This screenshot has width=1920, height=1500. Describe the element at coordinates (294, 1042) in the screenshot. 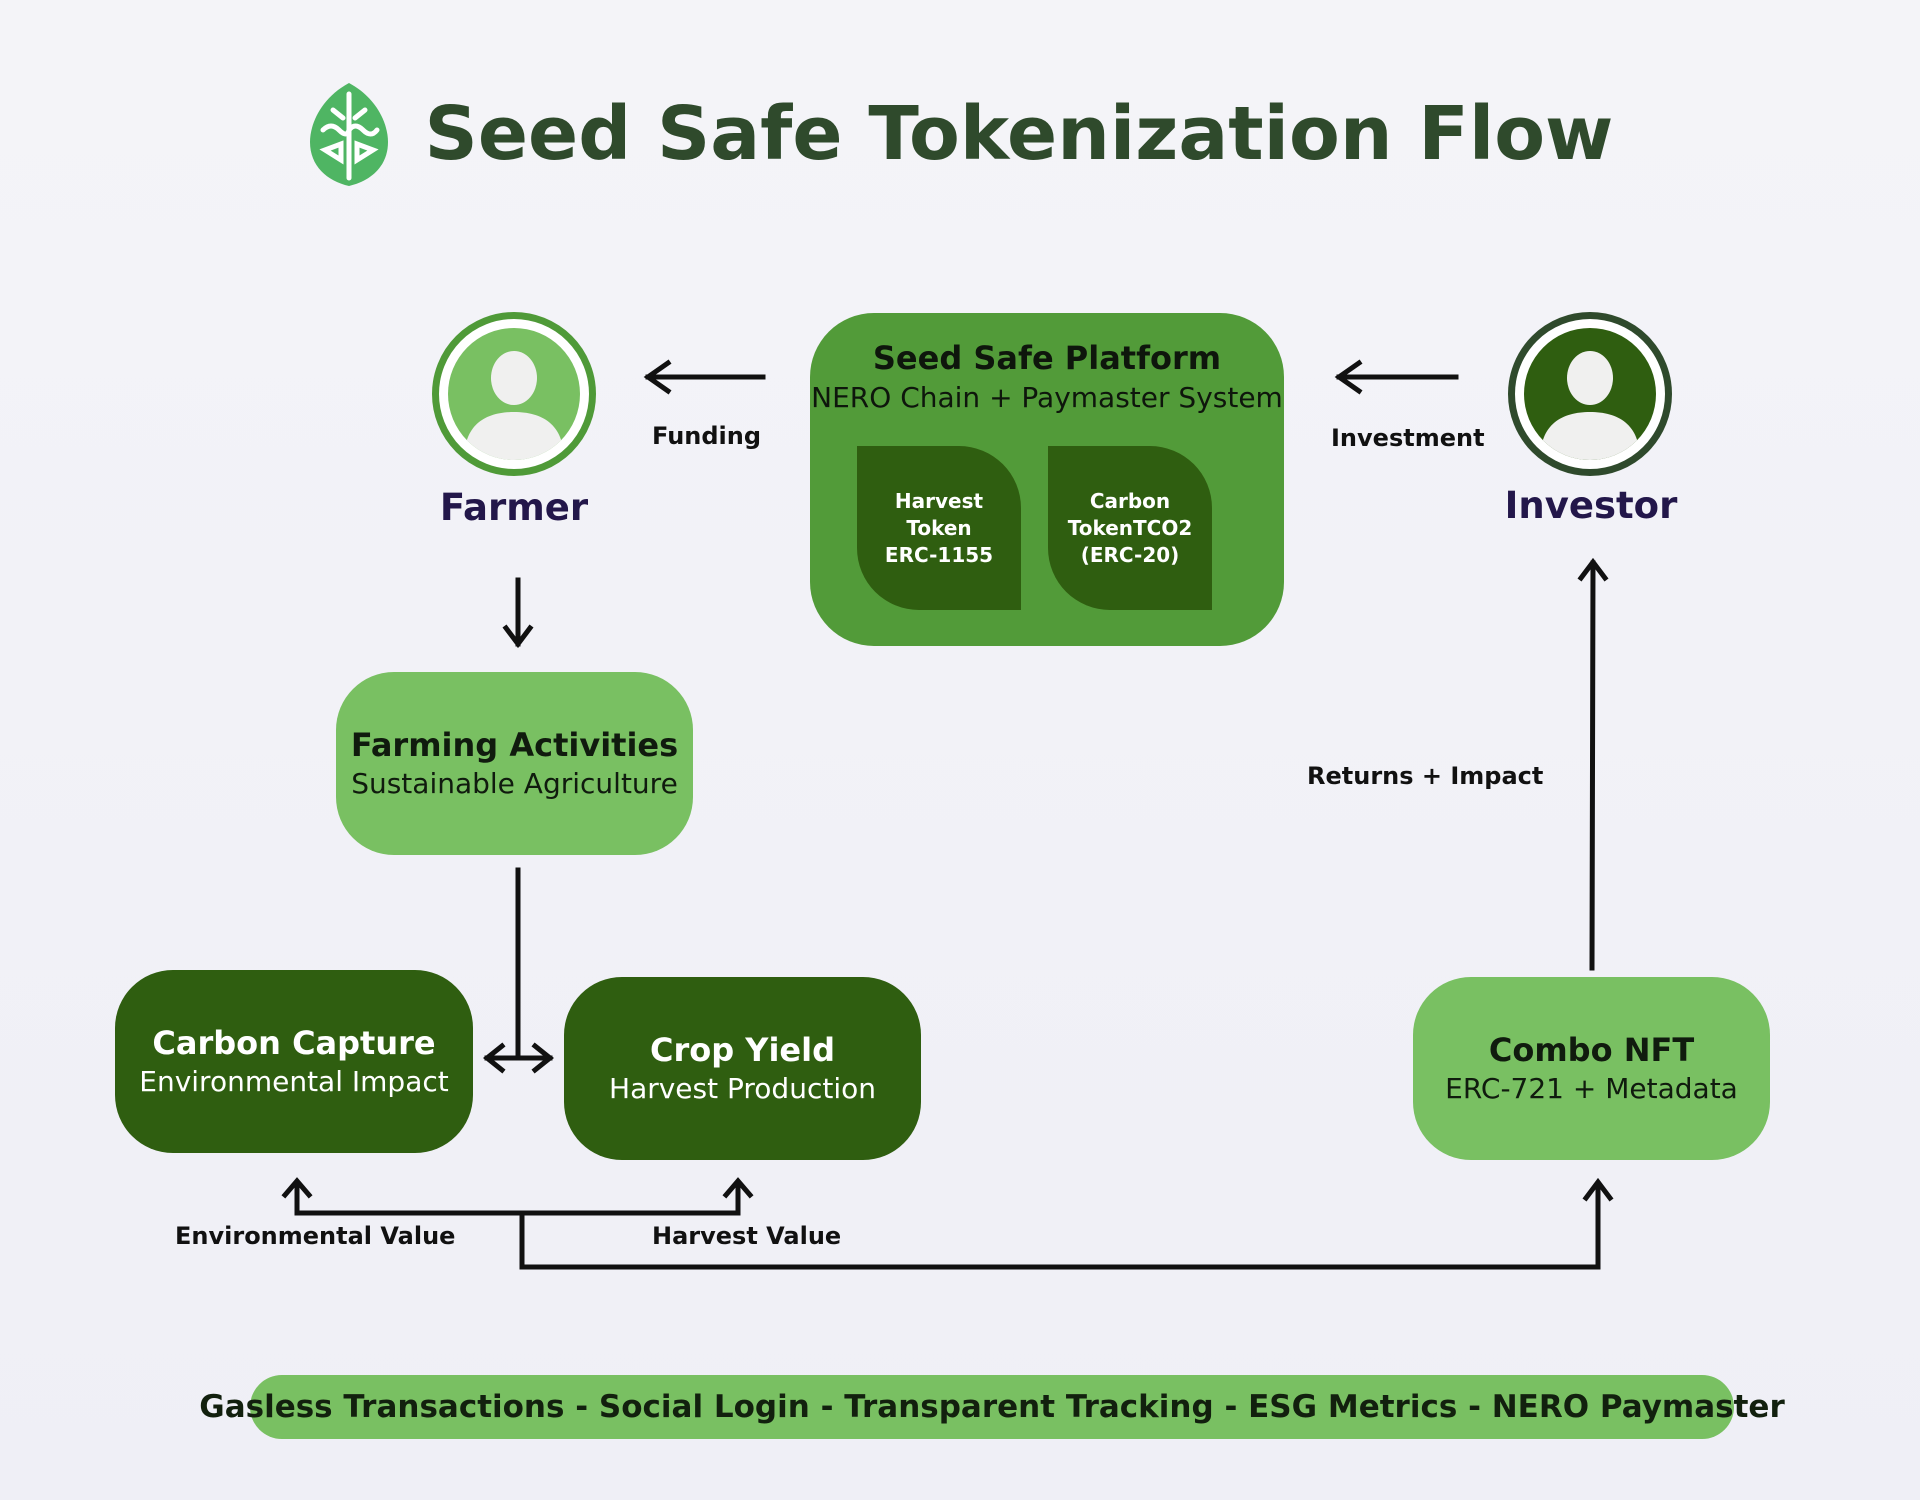

I see `carbon-capture-title: Carbon Capture` at that location.